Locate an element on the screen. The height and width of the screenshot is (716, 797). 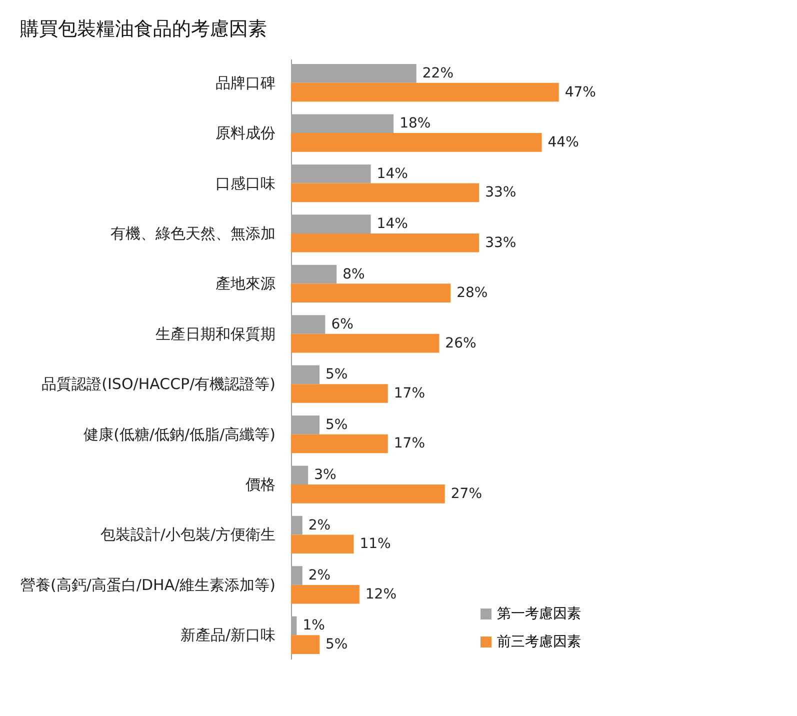
data-label: 28% is located at coordinates (472, 293).